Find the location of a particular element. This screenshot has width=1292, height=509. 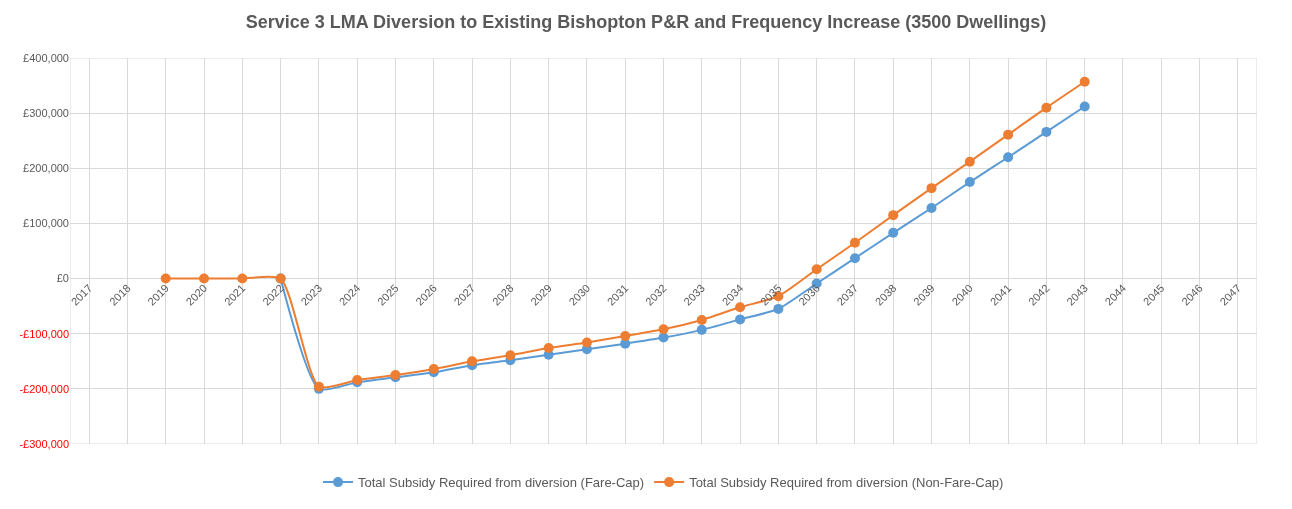

y-tick-label: £0 is located at coordinates (62, 278).